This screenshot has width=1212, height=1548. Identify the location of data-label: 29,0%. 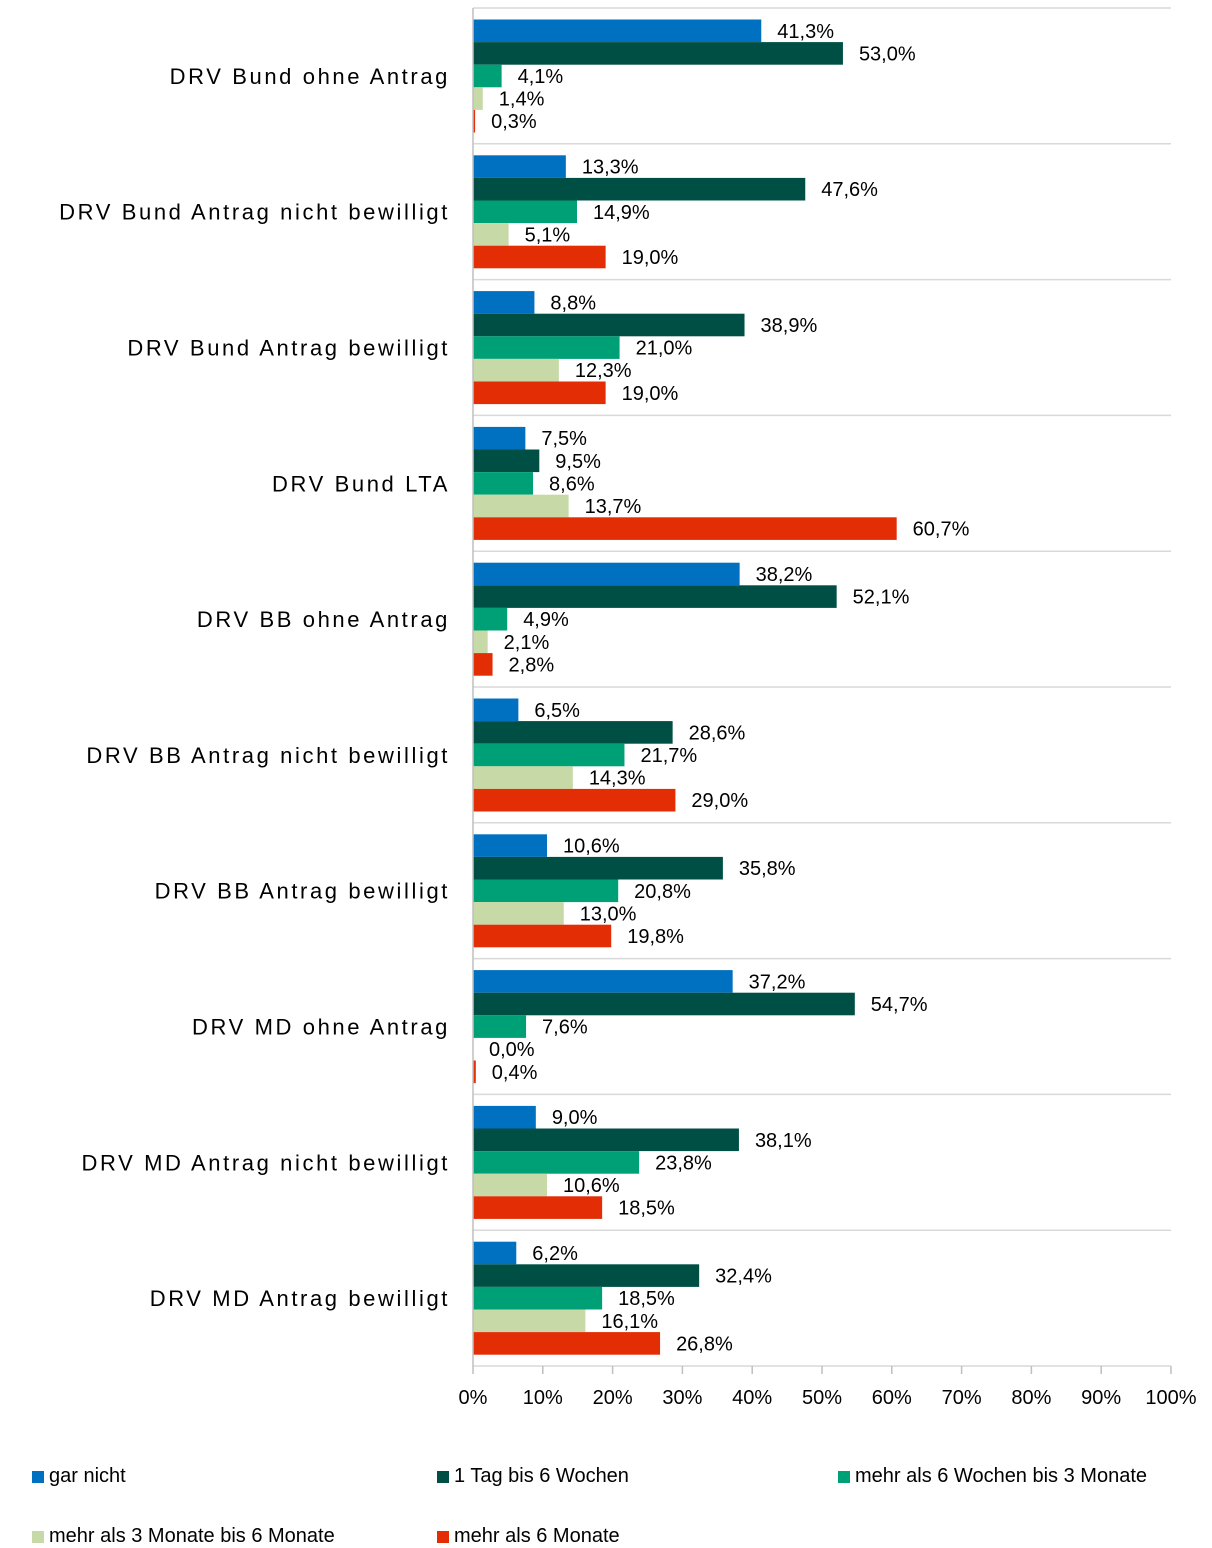
(719, 801).